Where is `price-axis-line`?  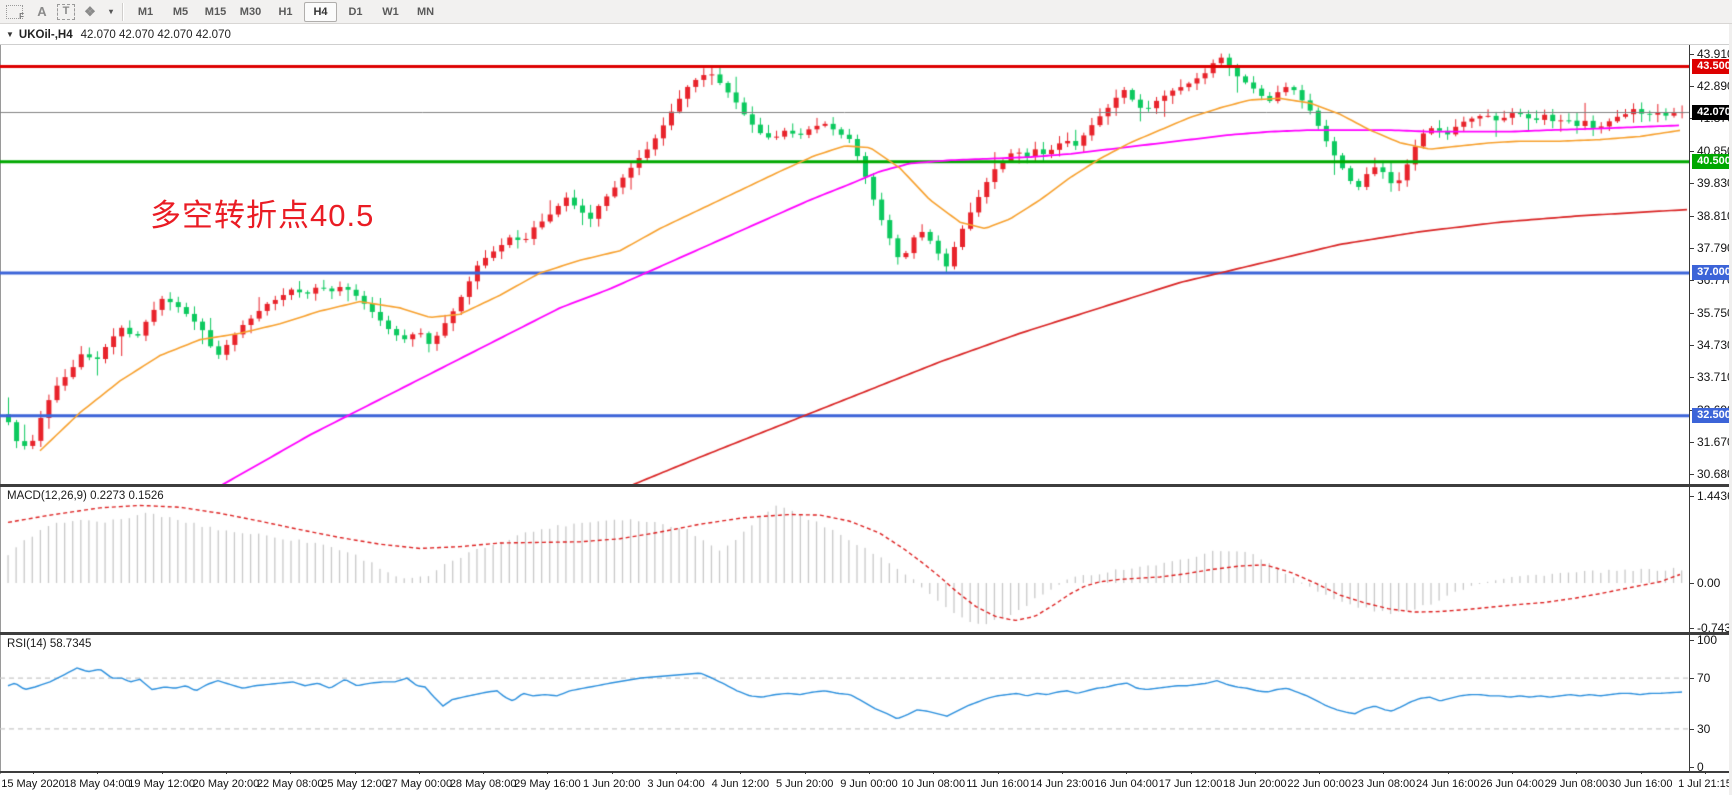
price-axis-line is located at coordinates (1689, 408).